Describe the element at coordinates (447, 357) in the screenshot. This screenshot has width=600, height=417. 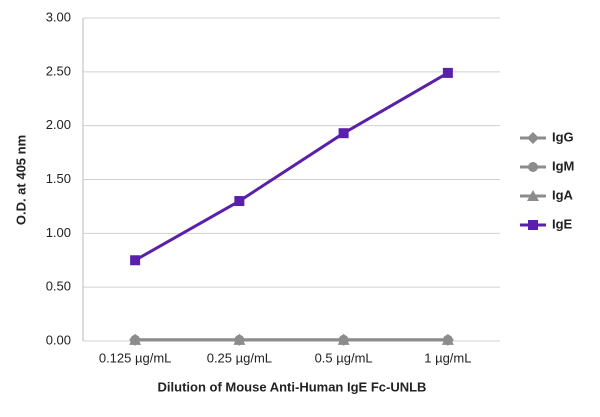
I see `x-tick-label: 1 µg/mL` at that location.